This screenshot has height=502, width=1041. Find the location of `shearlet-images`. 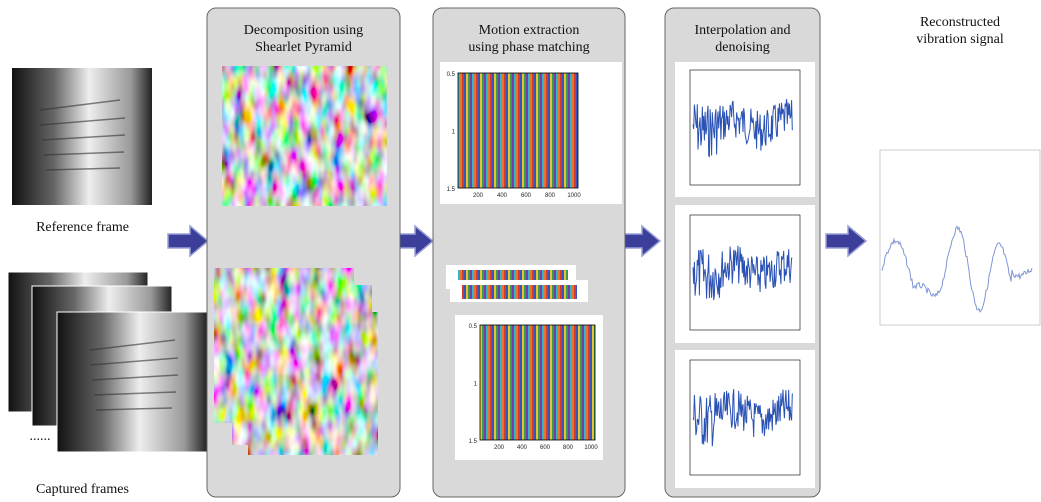

shearlet-images is located at coordinates (300, 260).